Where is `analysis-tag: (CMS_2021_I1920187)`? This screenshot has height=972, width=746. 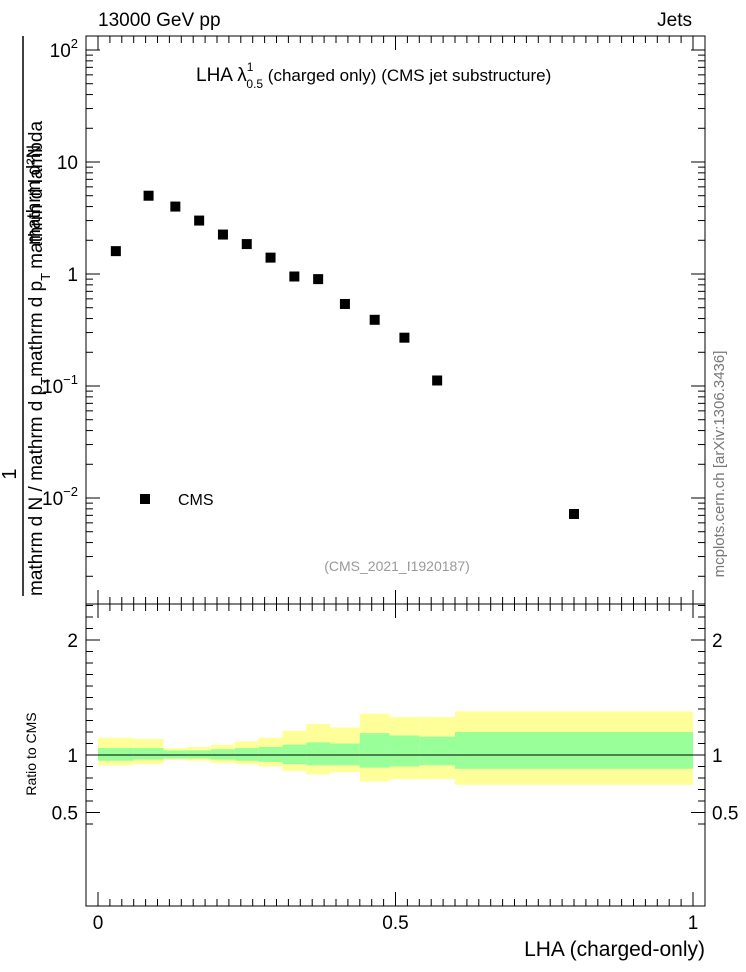 analysis-tag: (CMS_2021_I1920187) is located at coordinates (397, 566).